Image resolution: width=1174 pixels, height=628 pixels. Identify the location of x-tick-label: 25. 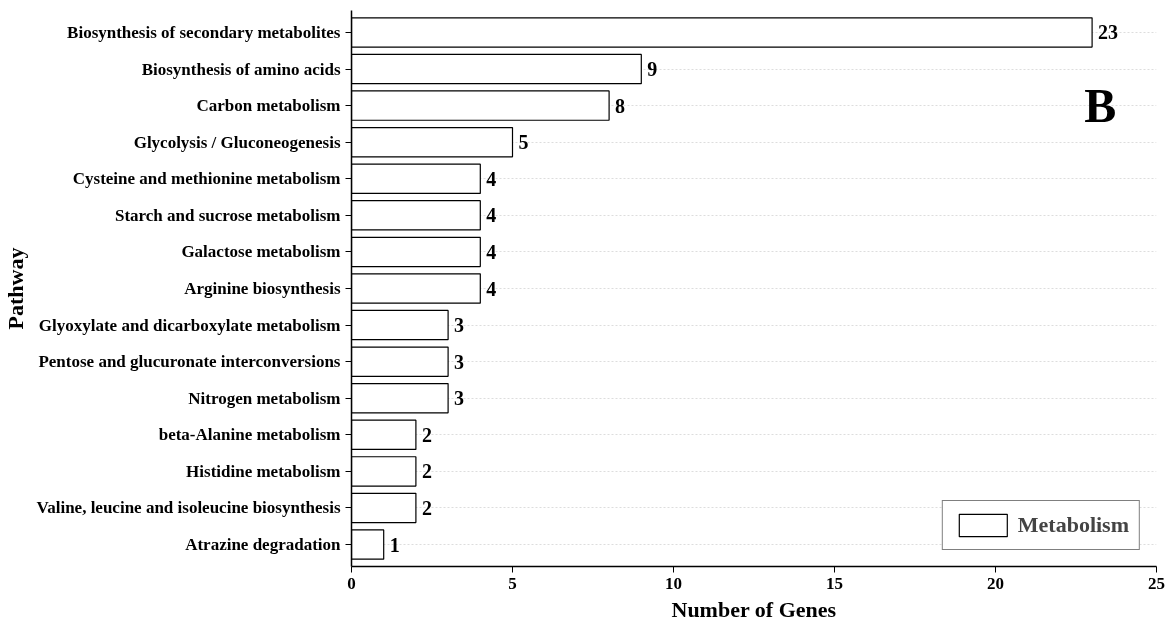
(1156, 583).